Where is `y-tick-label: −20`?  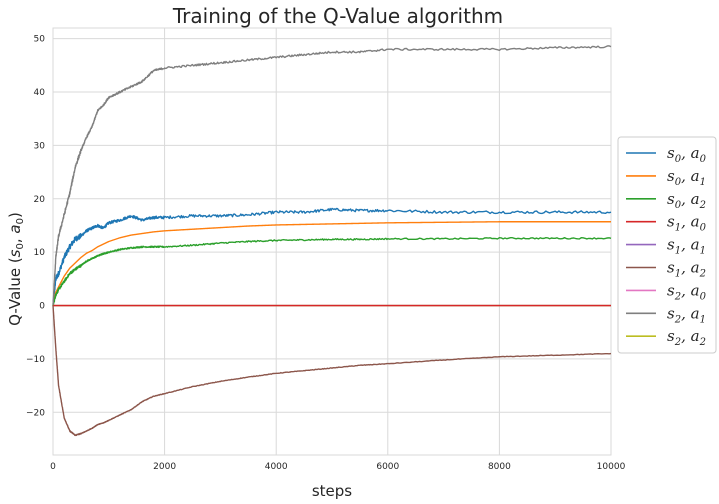
y-tick-label: −20 is located at coordinates (35, 413).